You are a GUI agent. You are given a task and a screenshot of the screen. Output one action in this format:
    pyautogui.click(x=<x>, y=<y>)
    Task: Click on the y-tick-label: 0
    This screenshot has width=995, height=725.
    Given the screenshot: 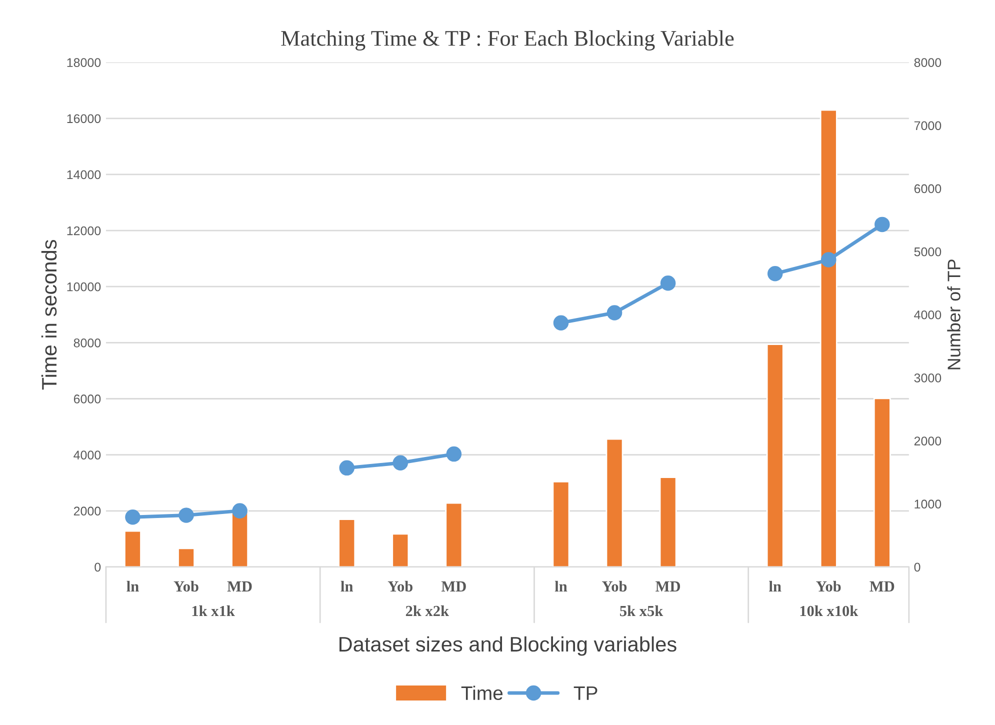 What is the action you would take?
    pyautogui.click(x=97, y=567)
    